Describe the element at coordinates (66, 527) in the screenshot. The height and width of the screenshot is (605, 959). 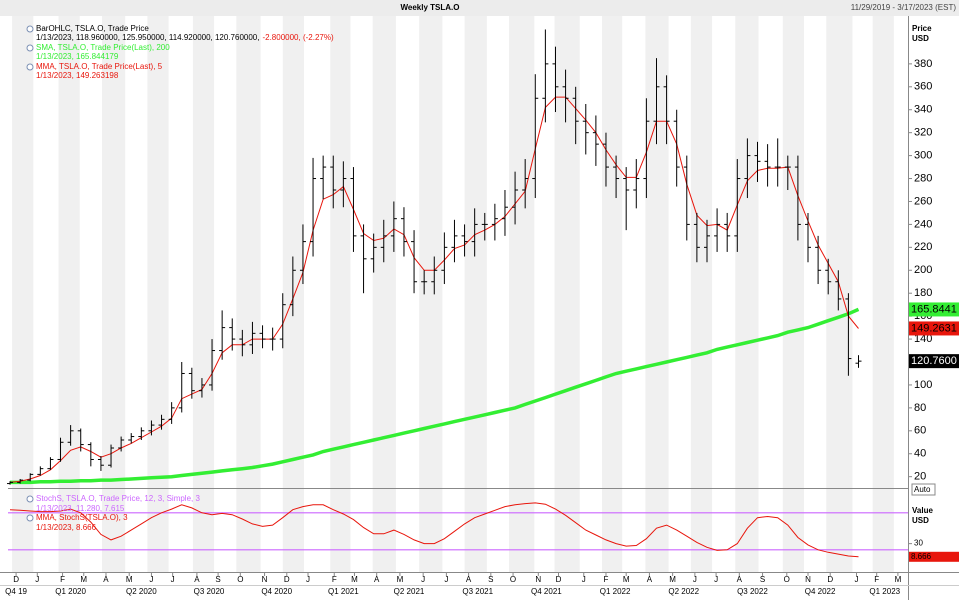
I see `legend-text: 1/13/2023, 8.666` at that location.